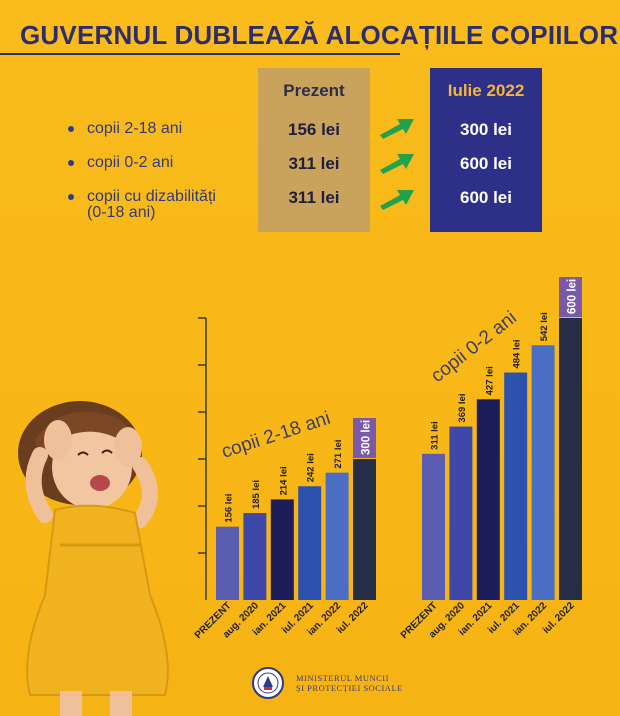 The image size is (620, 716). What do you see at coordinates (349, 688) in the screenshot?
I see `ministry-line-2: ȘI PROTECȚIEI SOCIALE` at bounding box center [349, 688].